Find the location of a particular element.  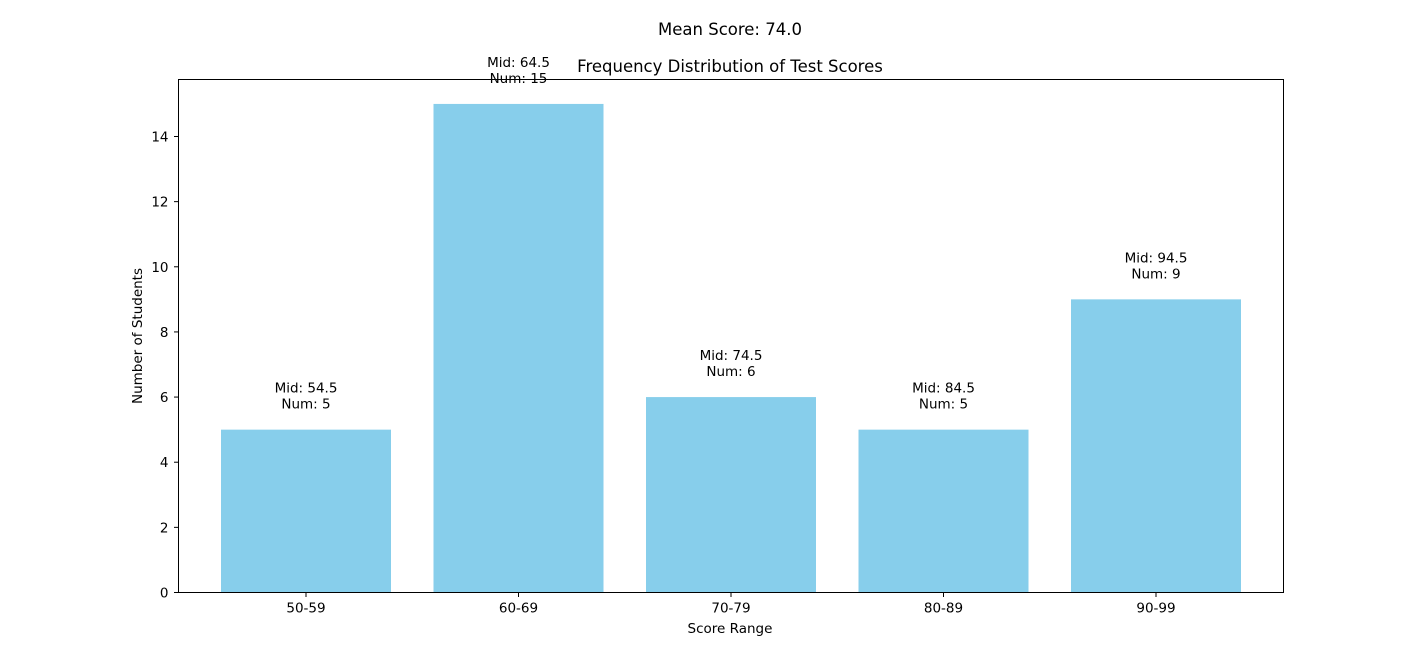

y-tick-label: 2 is located at coordinates (164, 528).